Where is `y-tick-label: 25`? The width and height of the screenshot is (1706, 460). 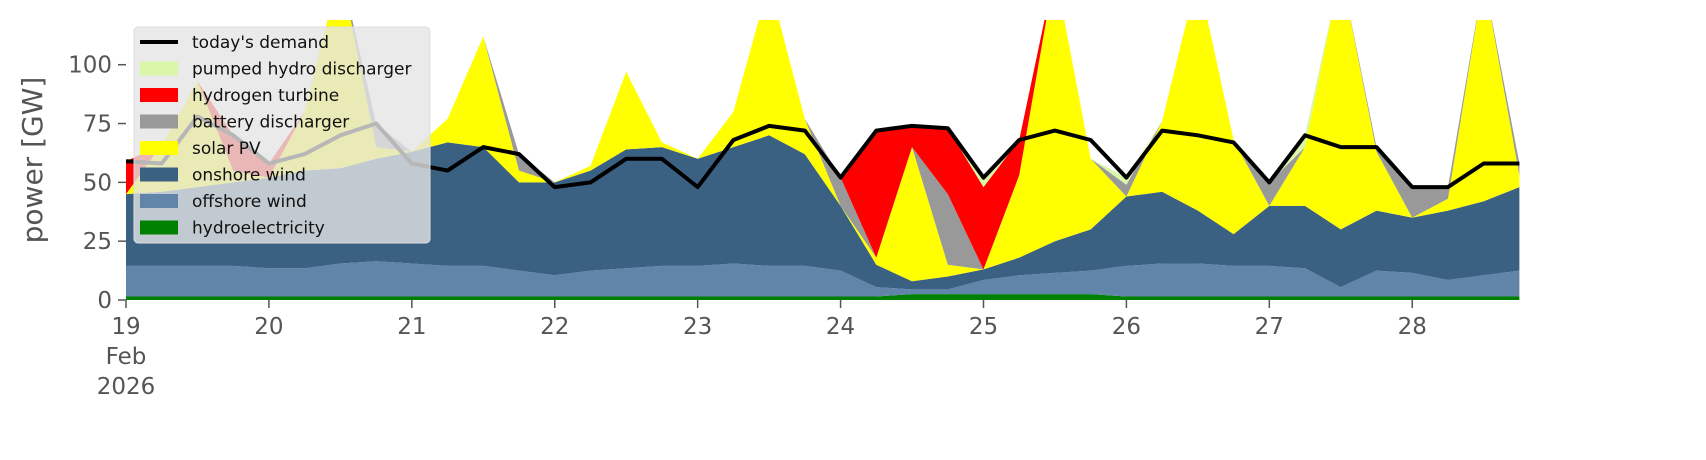
y-tick-label: 25 is located at coordinates (97, 242).